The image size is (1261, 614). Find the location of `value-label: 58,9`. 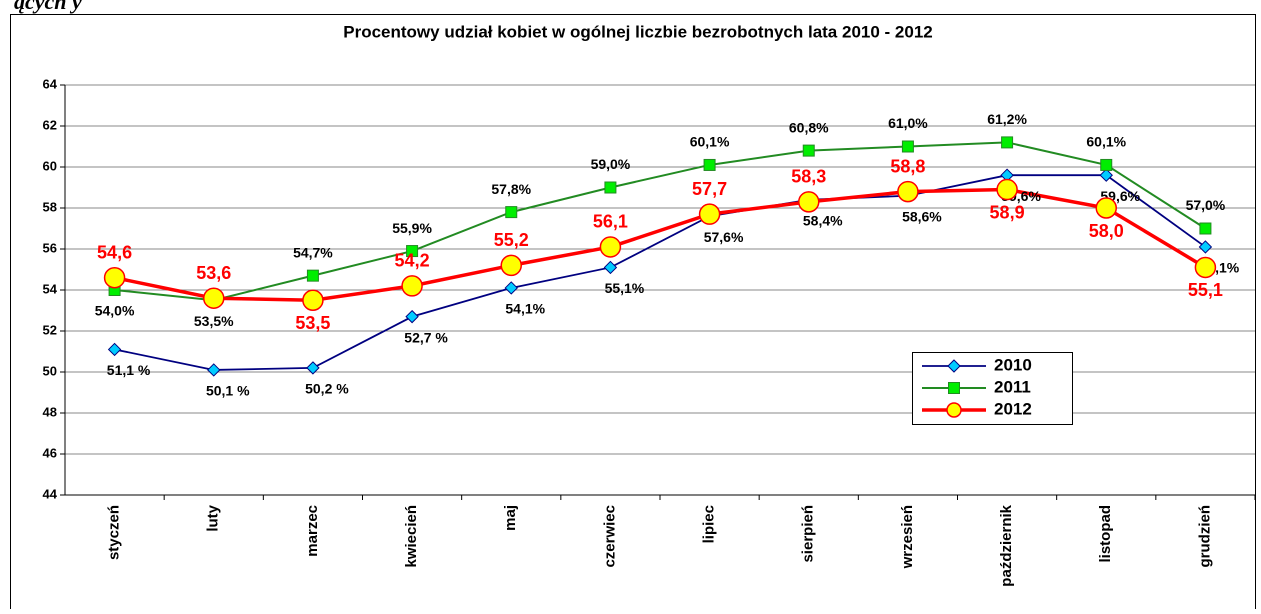

value-label: 58,9 is located at coordinates (1007, 212).